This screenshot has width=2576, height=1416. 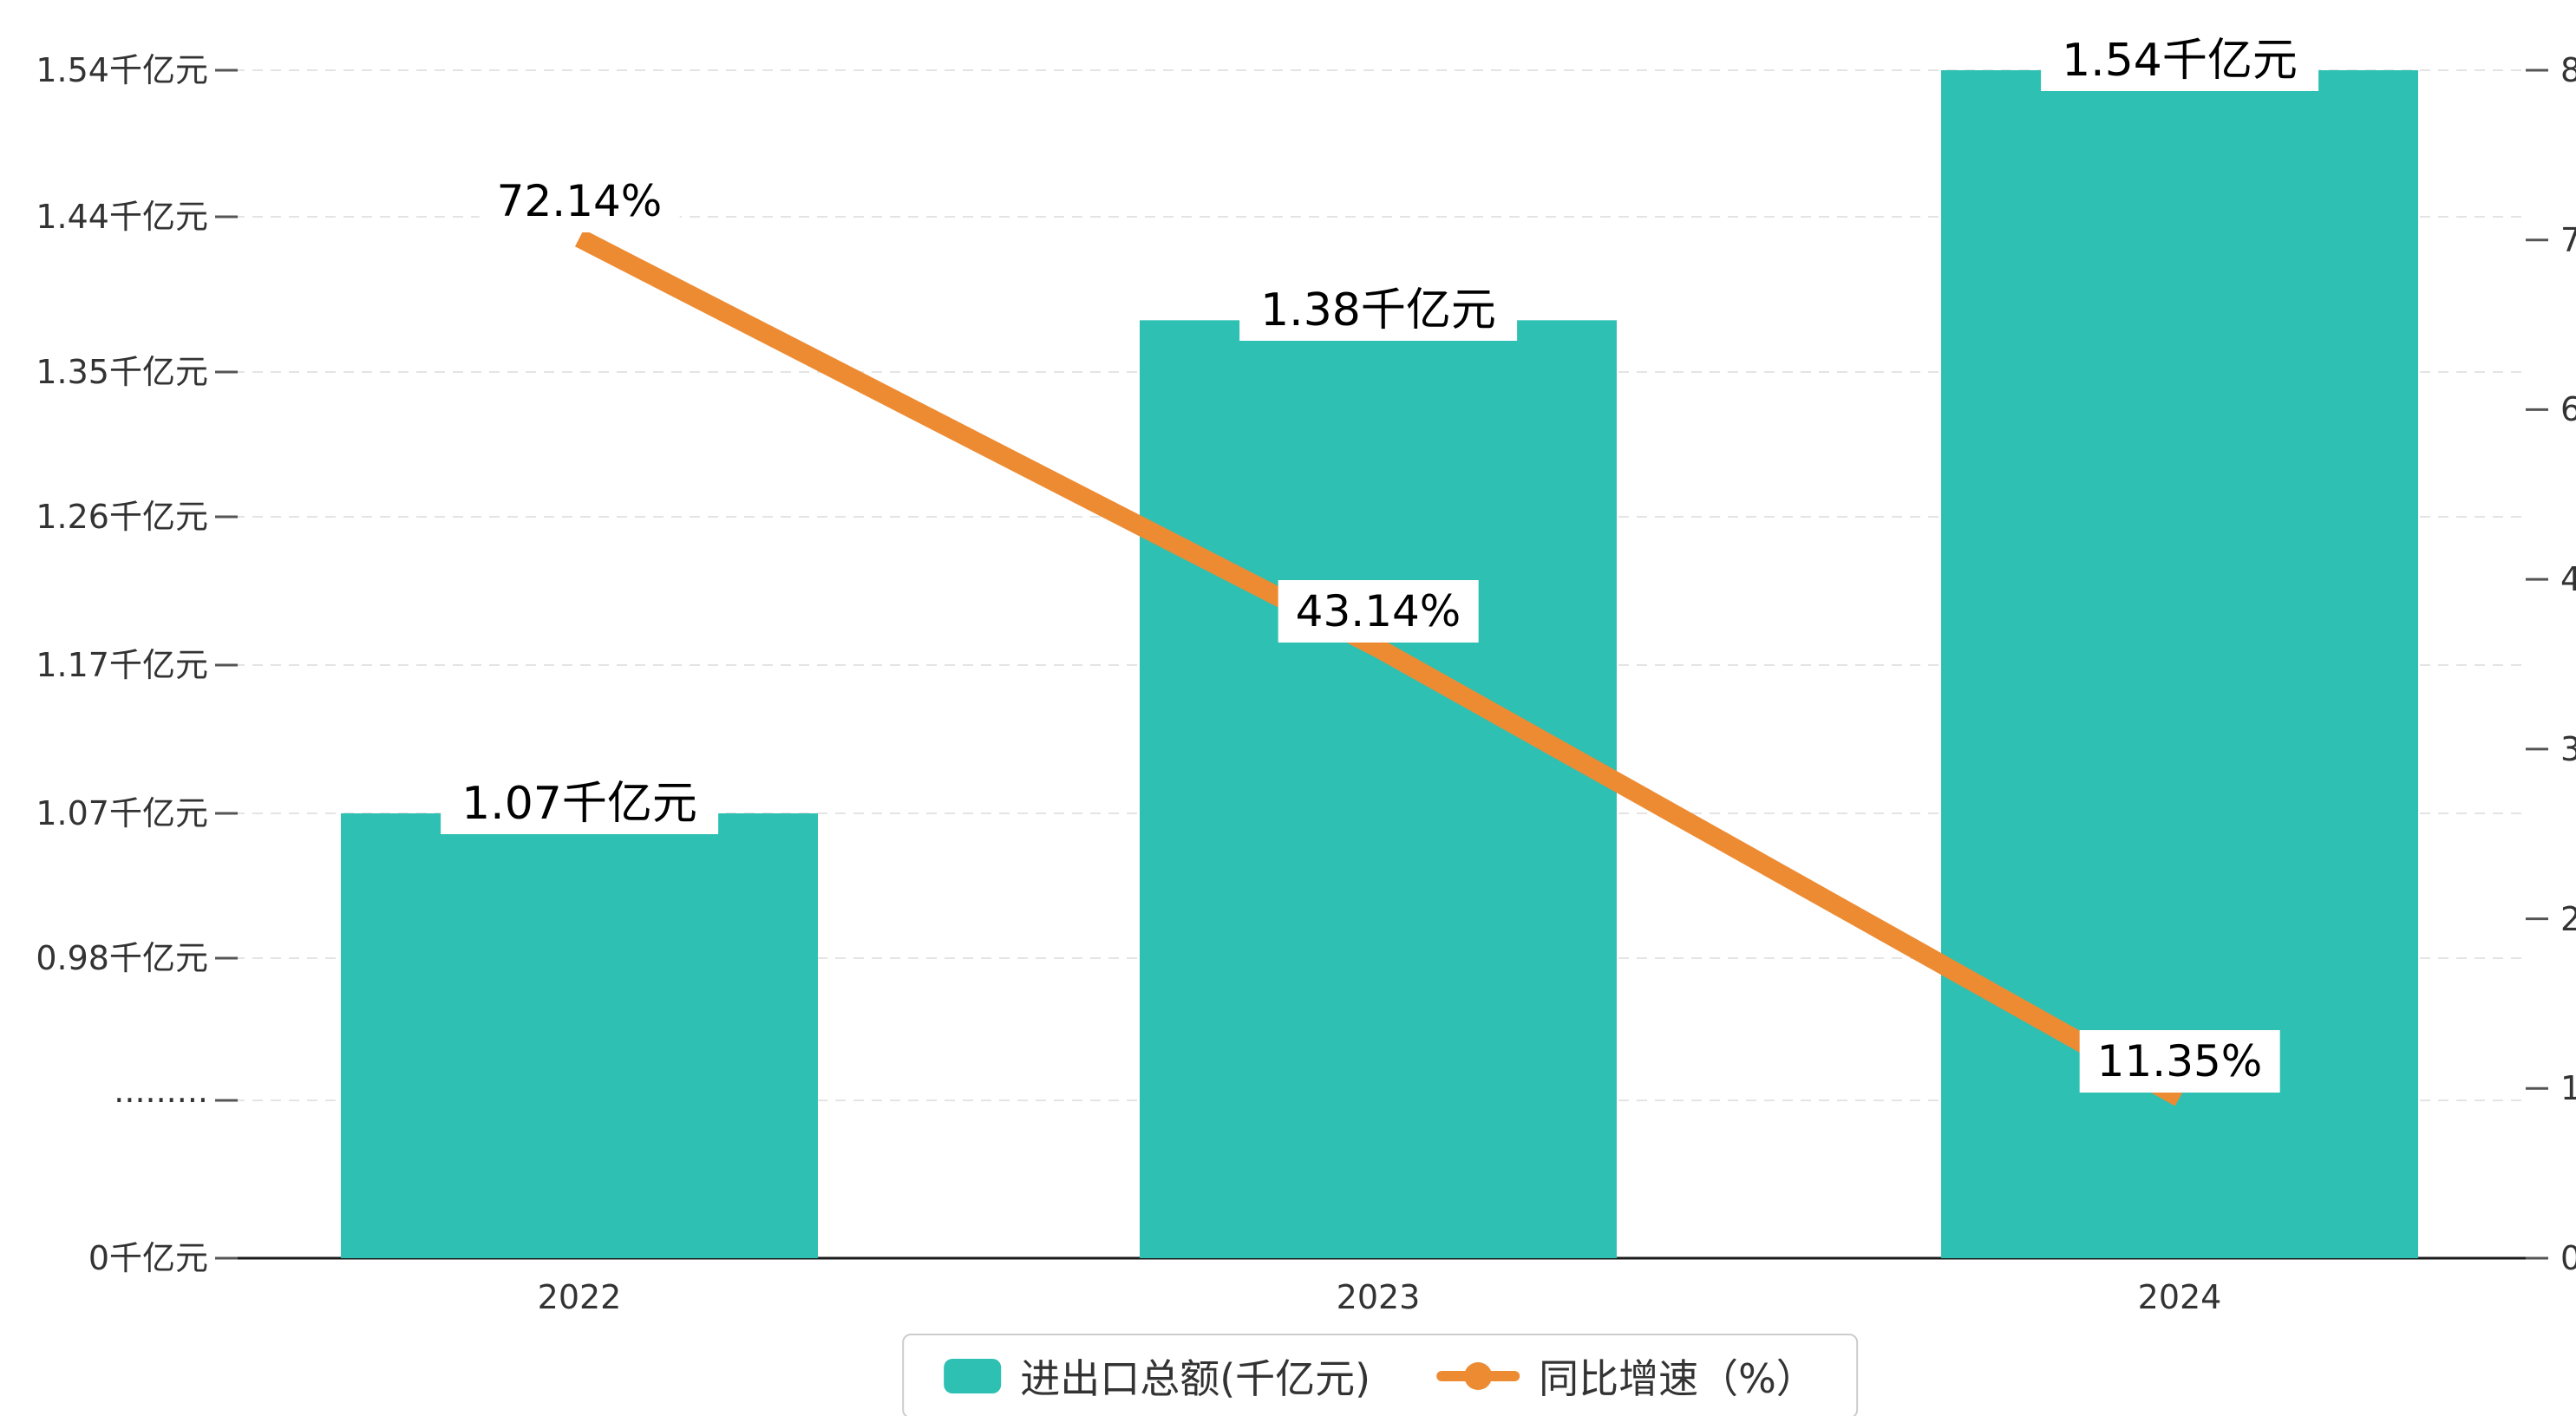 I want to click on bar-2023, so click(x=1378, y=789).